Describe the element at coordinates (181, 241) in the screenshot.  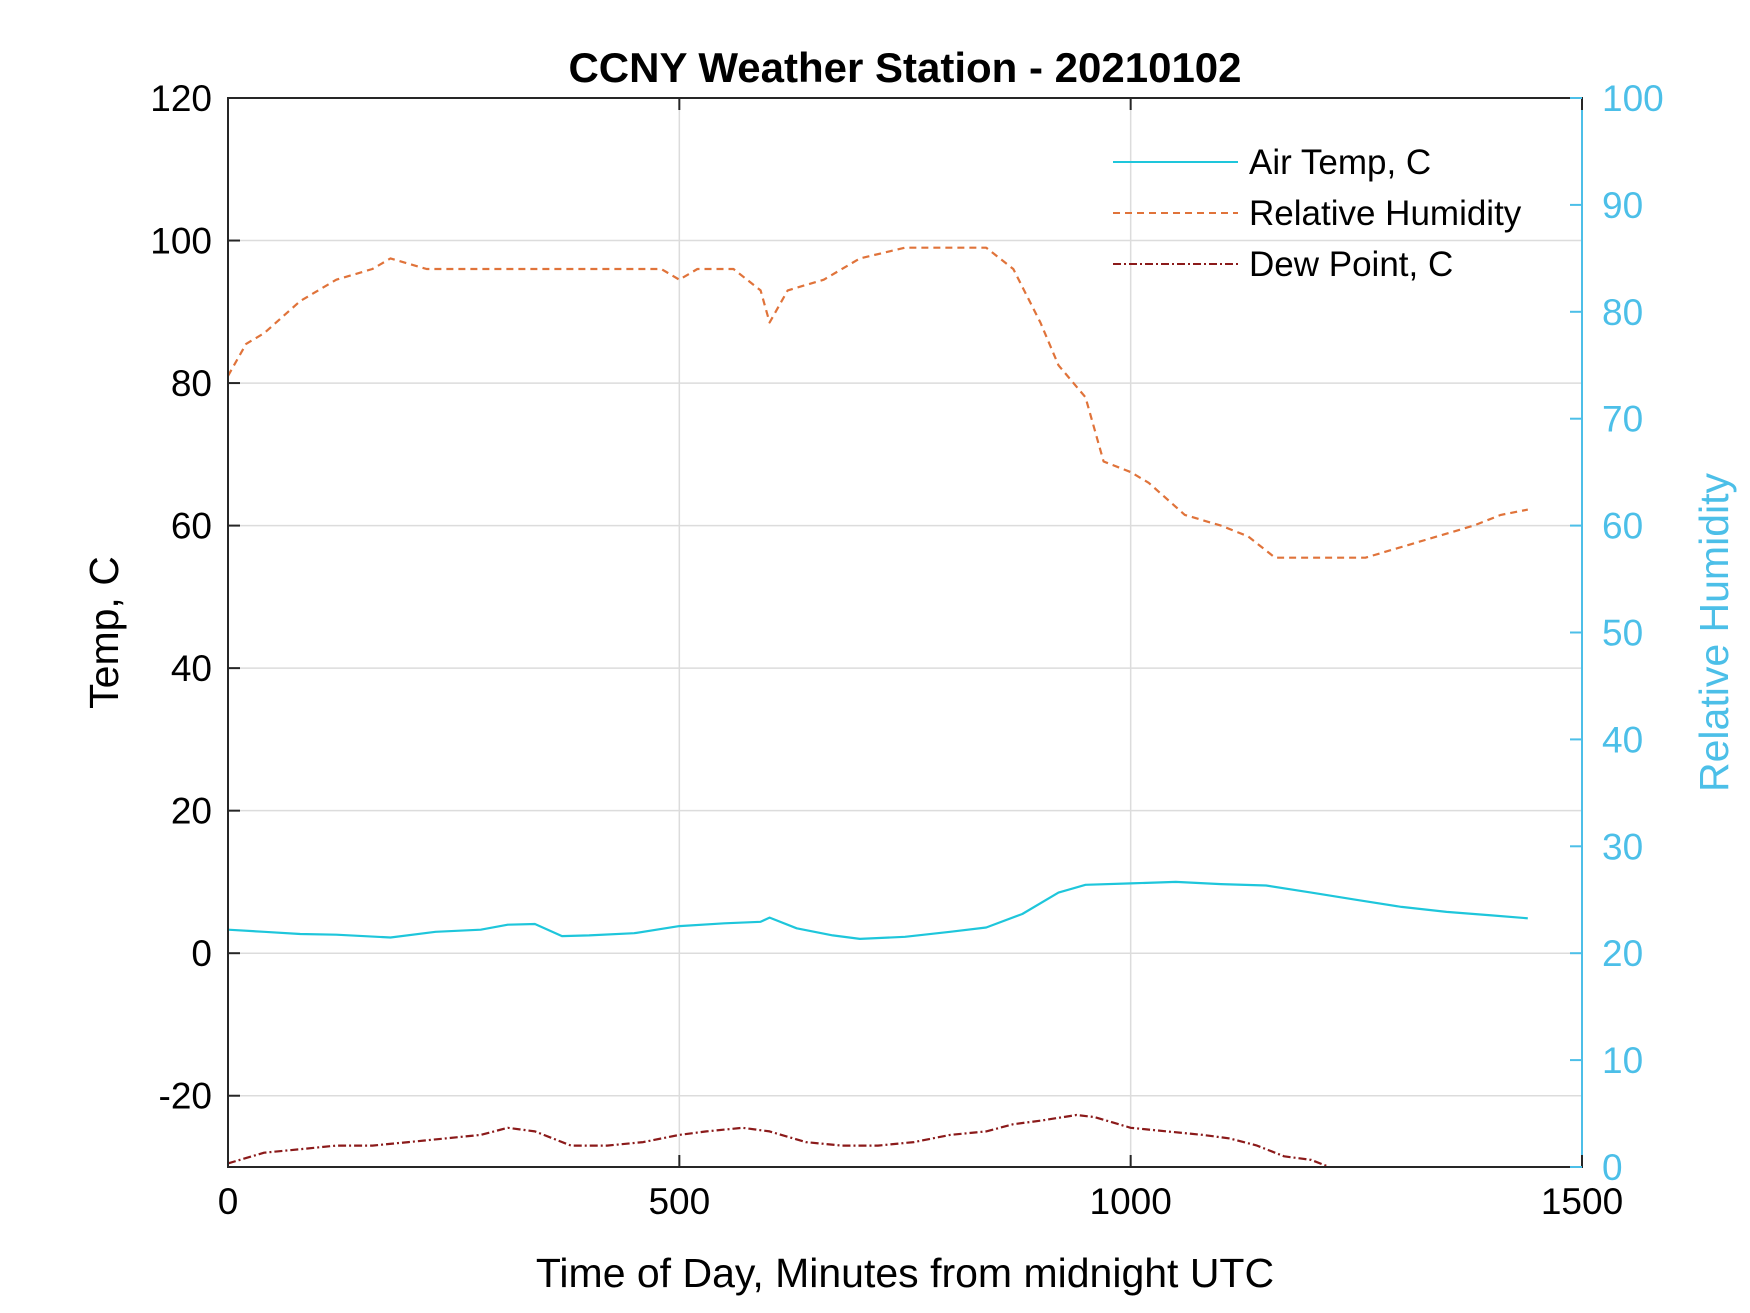
I see `y-tick-label-left: 100` at that location.